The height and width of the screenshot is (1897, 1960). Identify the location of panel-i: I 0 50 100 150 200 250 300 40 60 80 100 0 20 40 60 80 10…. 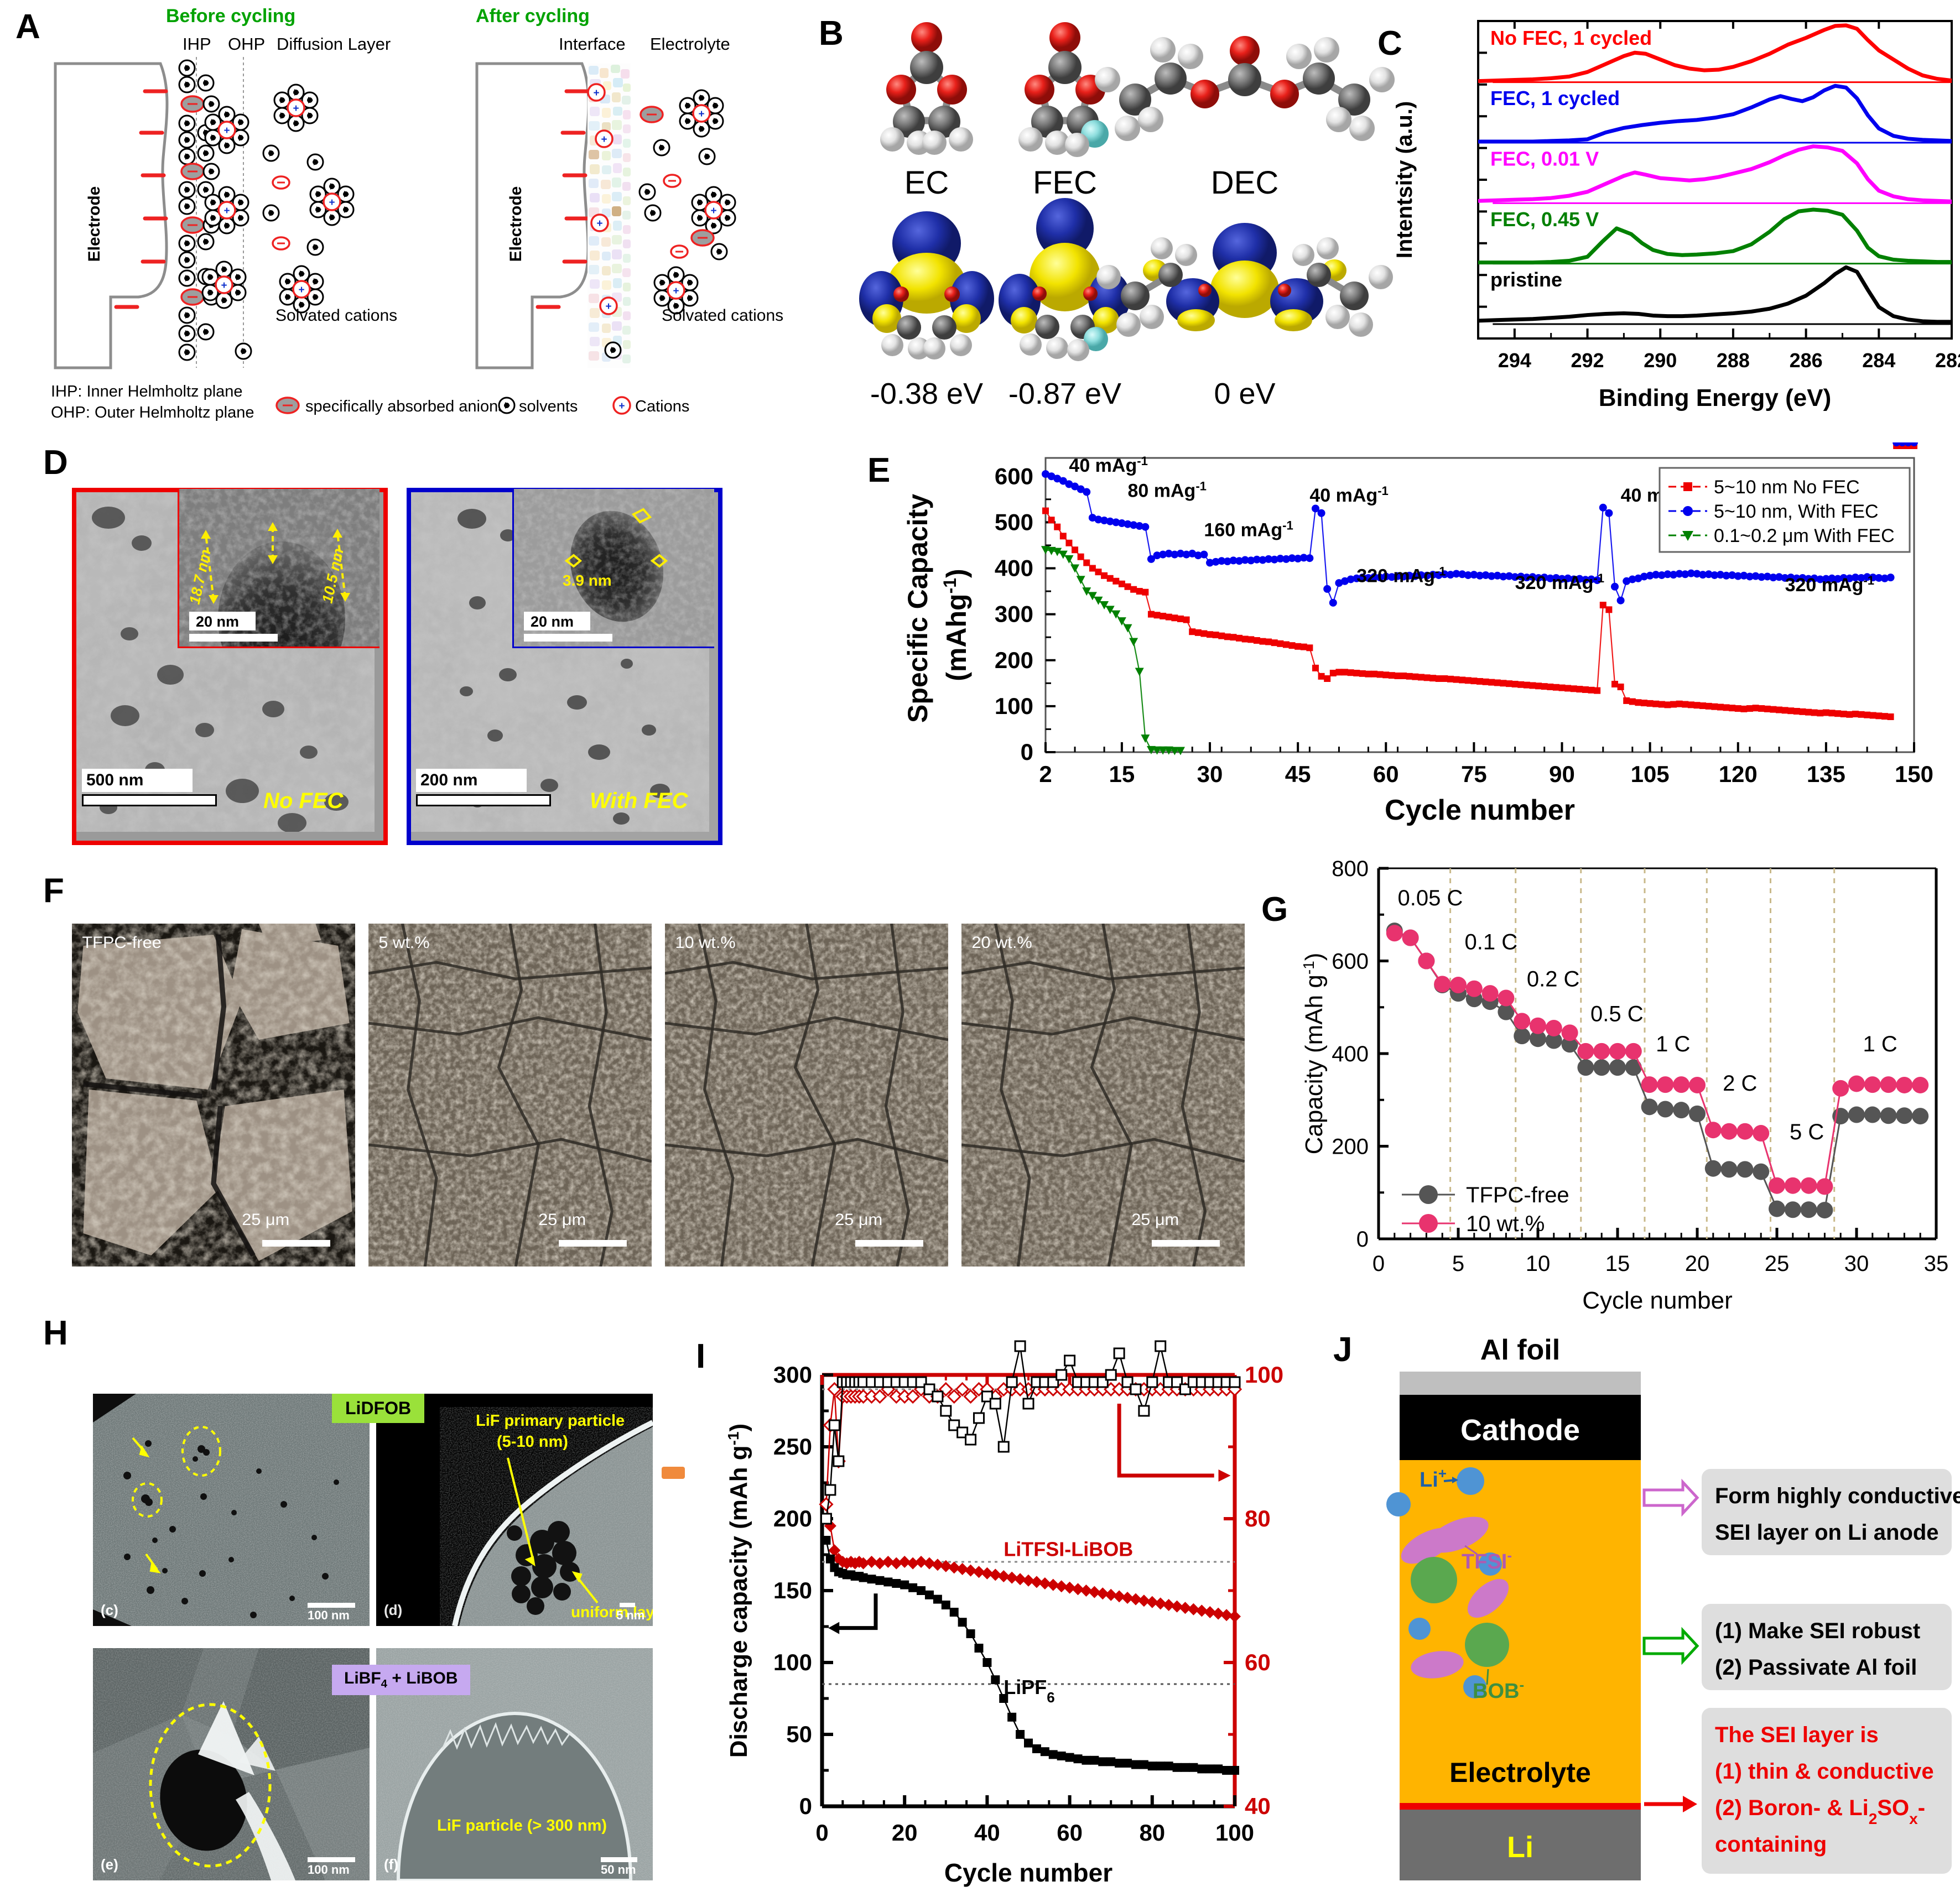
(995, 1604).